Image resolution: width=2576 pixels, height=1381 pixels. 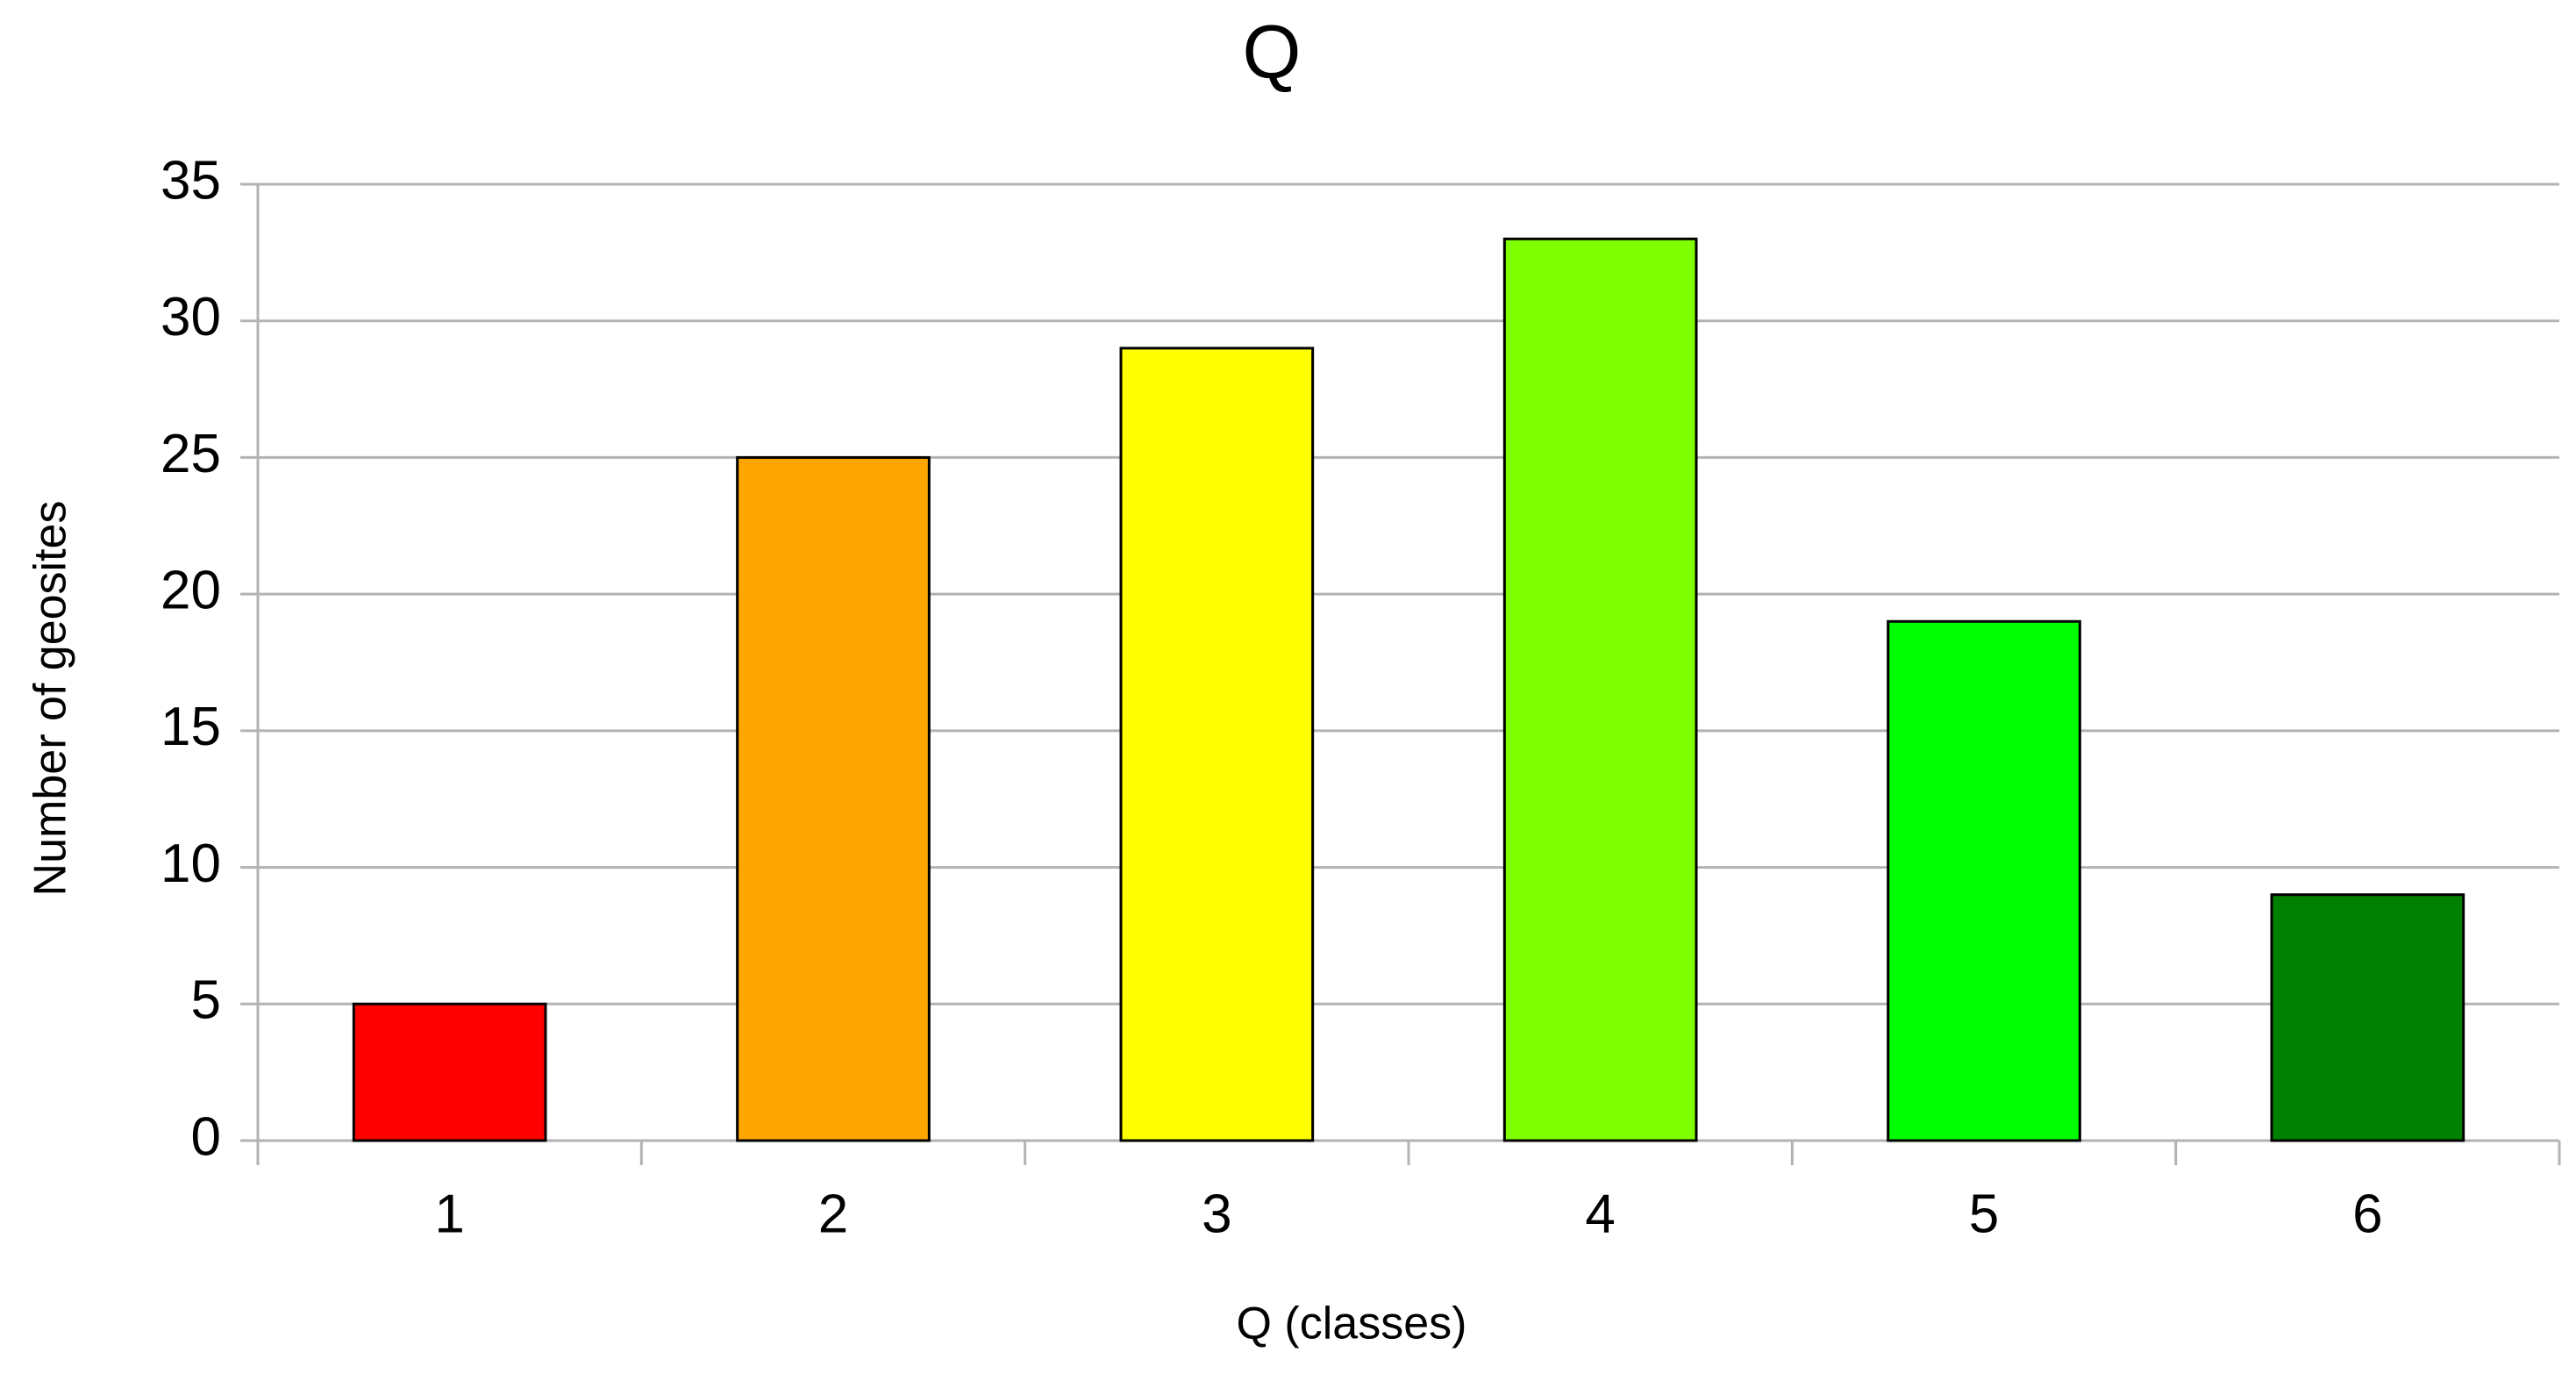 What do you see at coordinates (191, 864) in the screenshot?
I see `y-tick-label: 10` at bounding box center [191, 864].